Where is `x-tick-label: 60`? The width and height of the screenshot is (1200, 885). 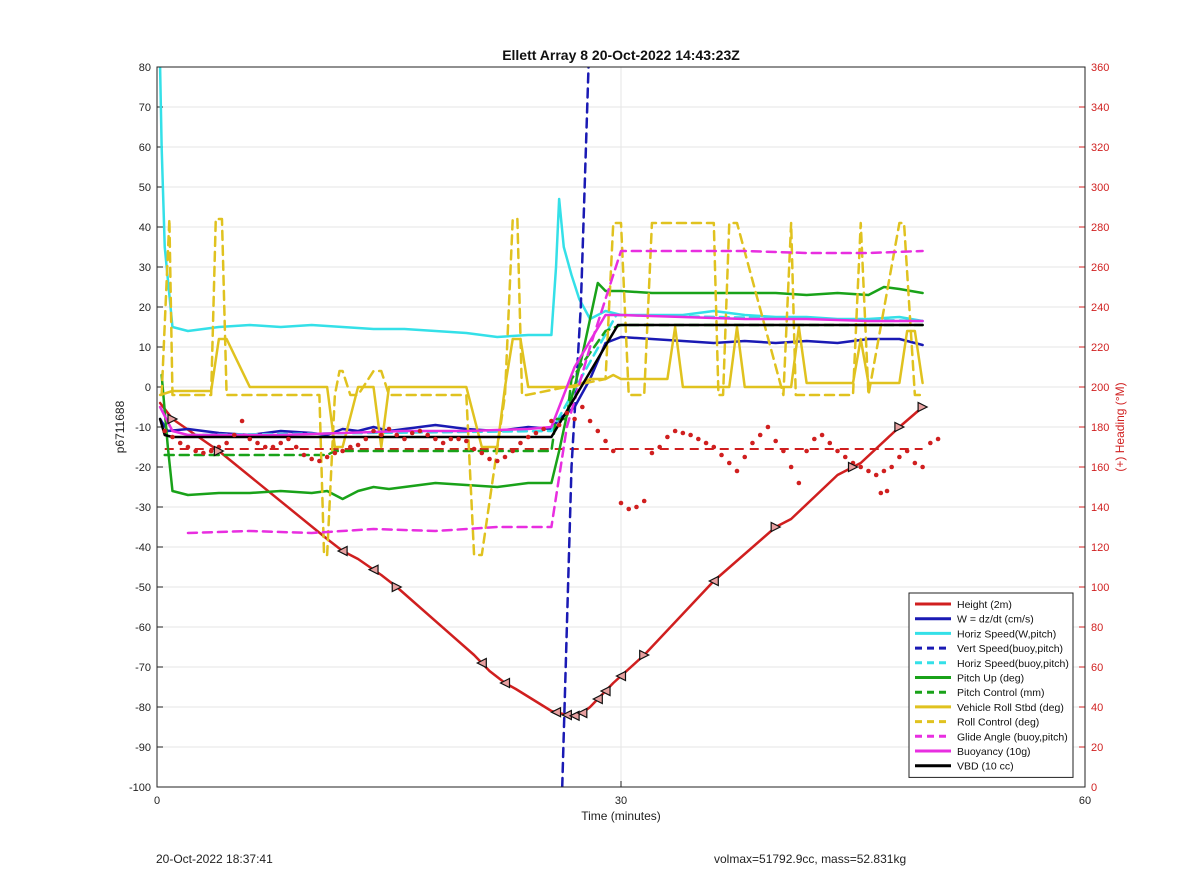
x-tick-label: 60 is located at coordinates (1085, 801).